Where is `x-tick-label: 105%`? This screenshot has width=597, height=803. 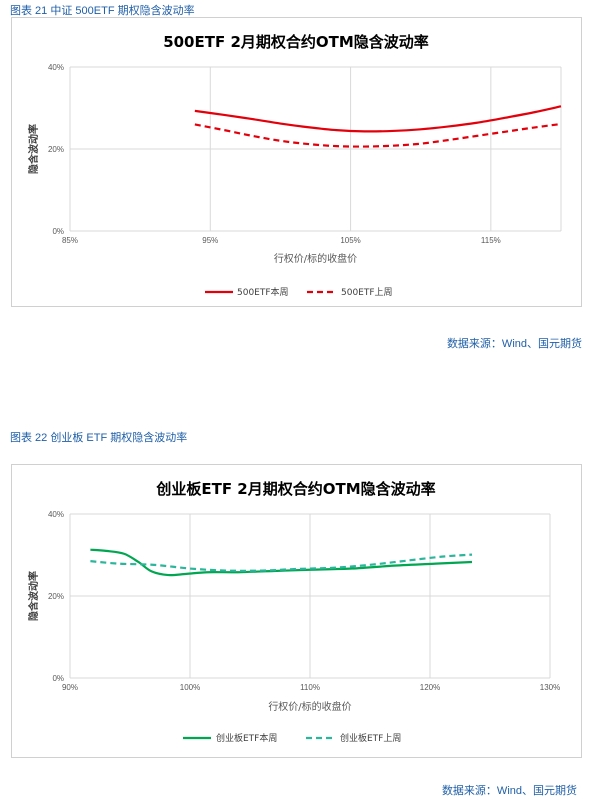
x-tick-label: 105% is located at coordinates (350, 240).